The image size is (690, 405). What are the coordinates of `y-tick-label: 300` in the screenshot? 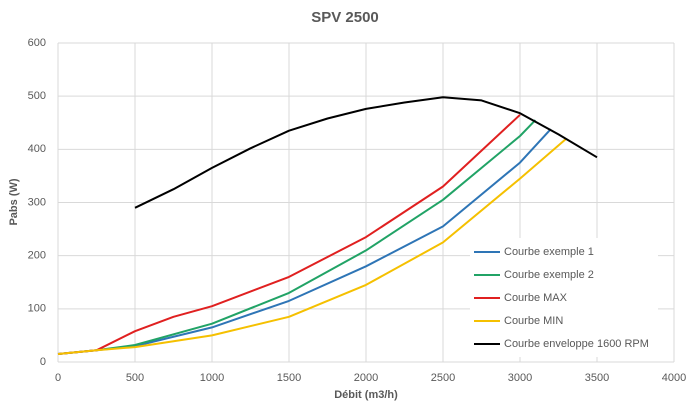 It's located at (37, 202).